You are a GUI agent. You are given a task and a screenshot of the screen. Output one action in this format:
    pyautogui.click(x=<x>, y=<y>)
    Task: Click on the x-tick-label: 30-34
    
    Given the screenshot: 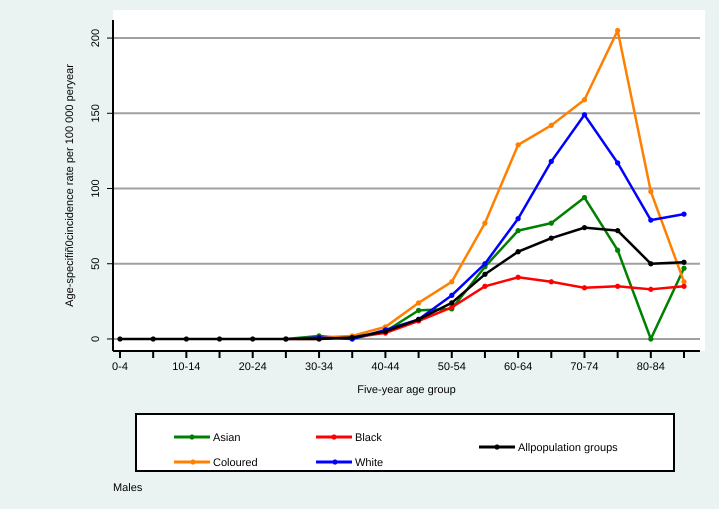 What is the action you would take?
    pyautogui.click(x=319, y=366)
    